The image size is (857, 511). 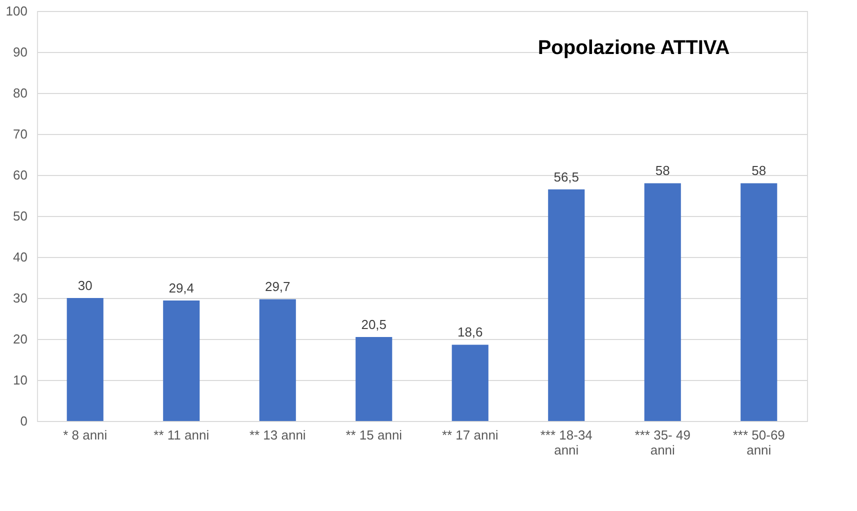 What do you see at coordinates (20, 257) in the screenshot?
I see `y-tick-label: 40` at bounding box center [20, 257].